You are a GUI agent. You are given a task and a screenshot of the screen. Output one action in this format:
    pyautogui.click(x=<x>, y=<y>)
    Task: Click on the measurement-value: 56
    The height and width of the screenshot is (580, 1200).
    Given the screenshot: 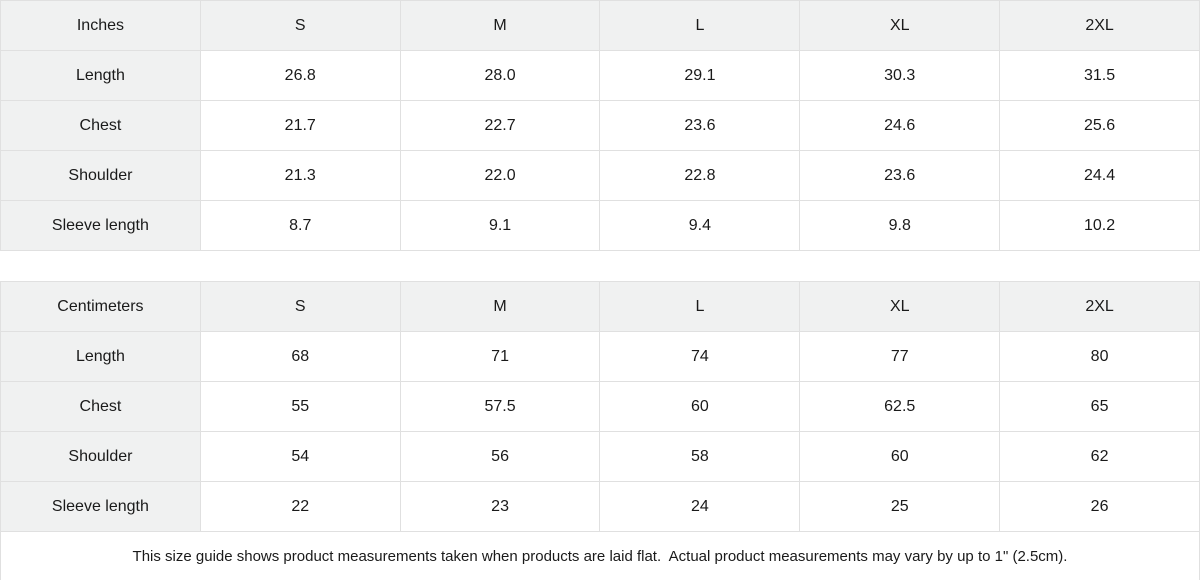 What is the action you would take?
    pyautogui.click(x=500, y=456)
    